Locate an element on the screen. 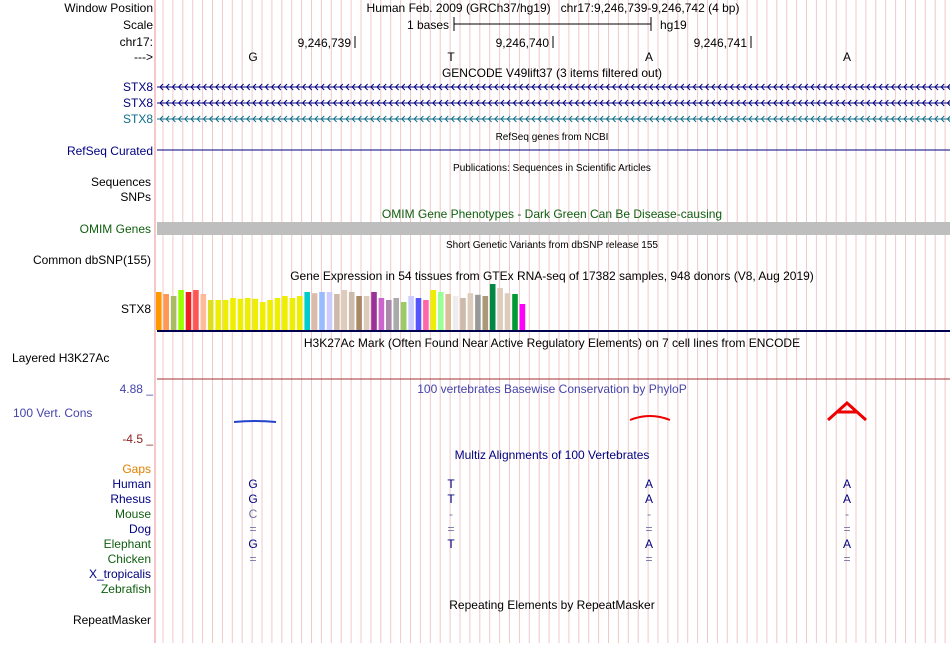 The height and width of the screenshot is (646, 950). multiz-gaps-label: Gaps is located at coordinates (136, 469).